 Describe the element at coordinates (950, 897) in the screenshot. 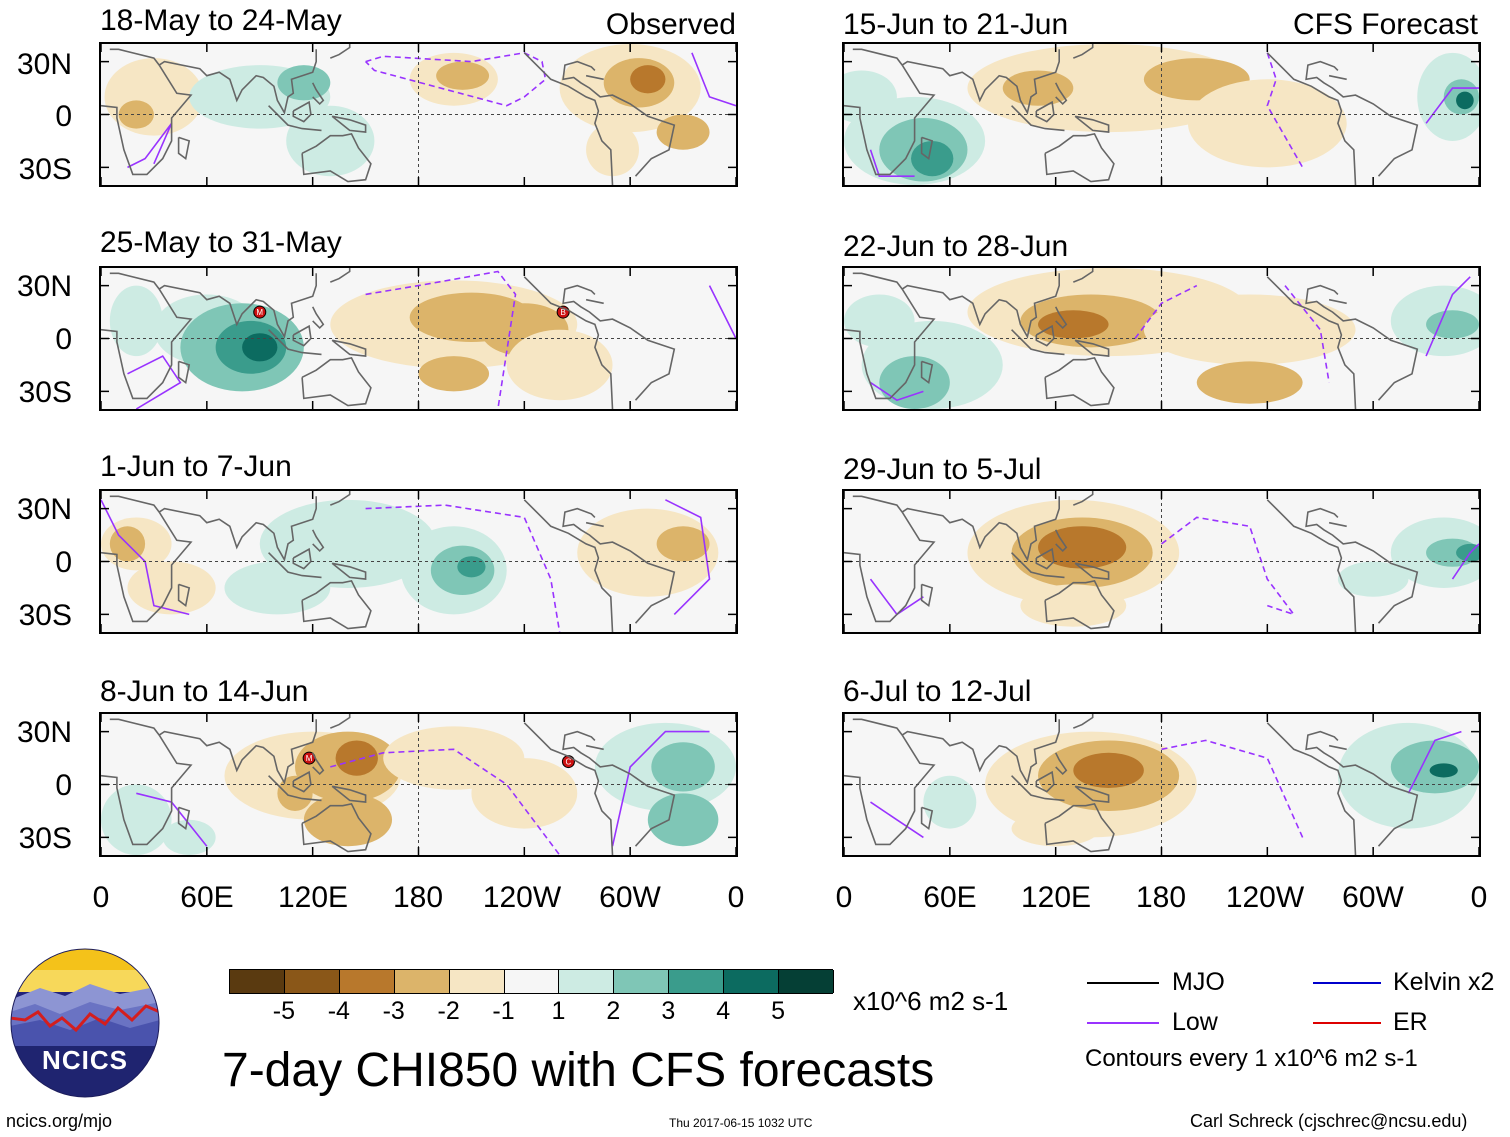

I see `lon-label: 60E` at that location.